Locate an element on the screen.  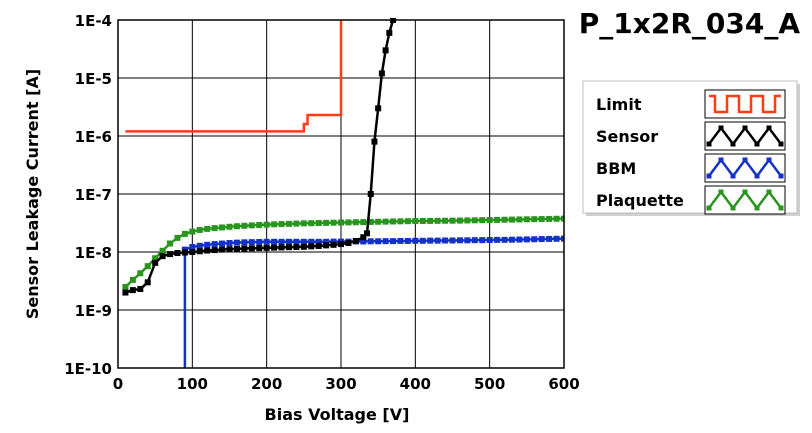
x-axis-title: Bias Voltage [V] is located at coordinates (337, 414).